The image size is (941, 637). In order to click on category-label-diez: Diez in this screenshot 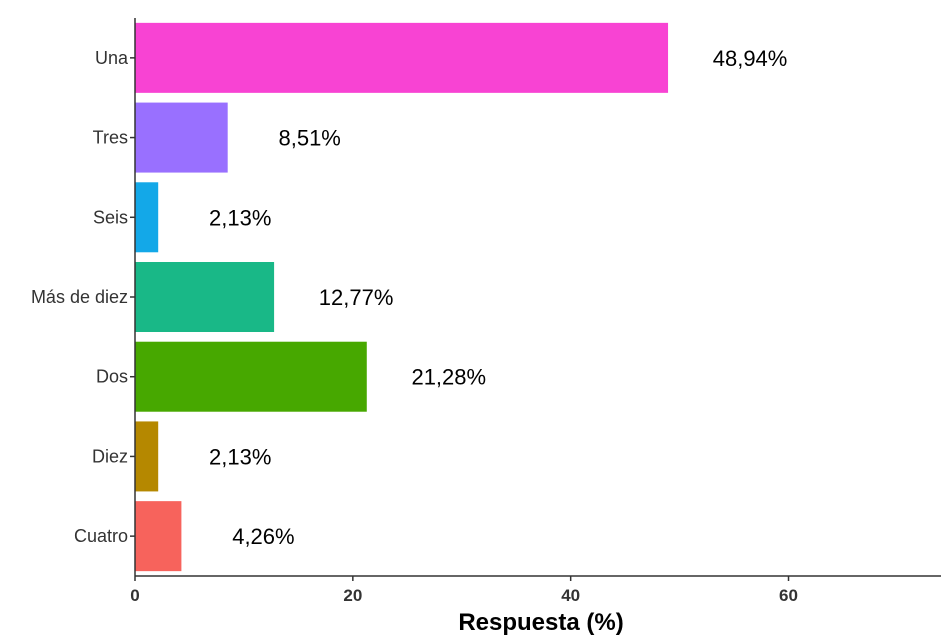, I will do `click(110, 456)`.